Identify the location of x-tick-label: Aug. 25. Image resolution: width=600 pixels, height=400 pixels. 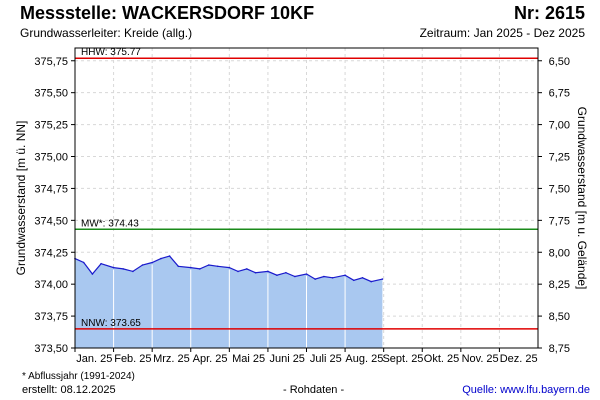
(364, 359).